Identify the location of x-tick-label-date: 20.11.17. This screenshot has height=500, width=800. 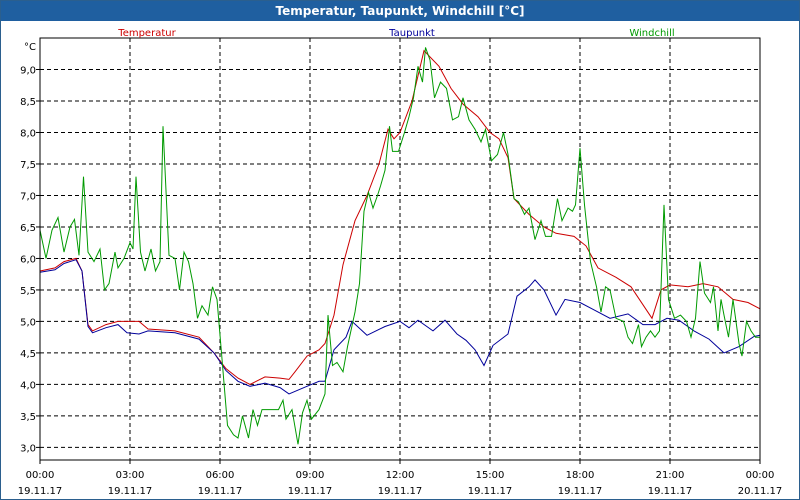
(760, 491).